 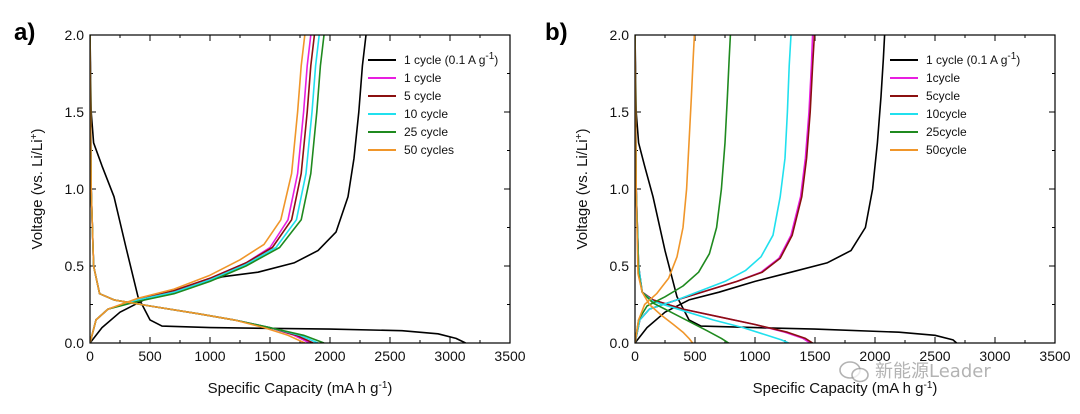 I want to click on legend-label: 10 cycle, so click(x=426, y=114).